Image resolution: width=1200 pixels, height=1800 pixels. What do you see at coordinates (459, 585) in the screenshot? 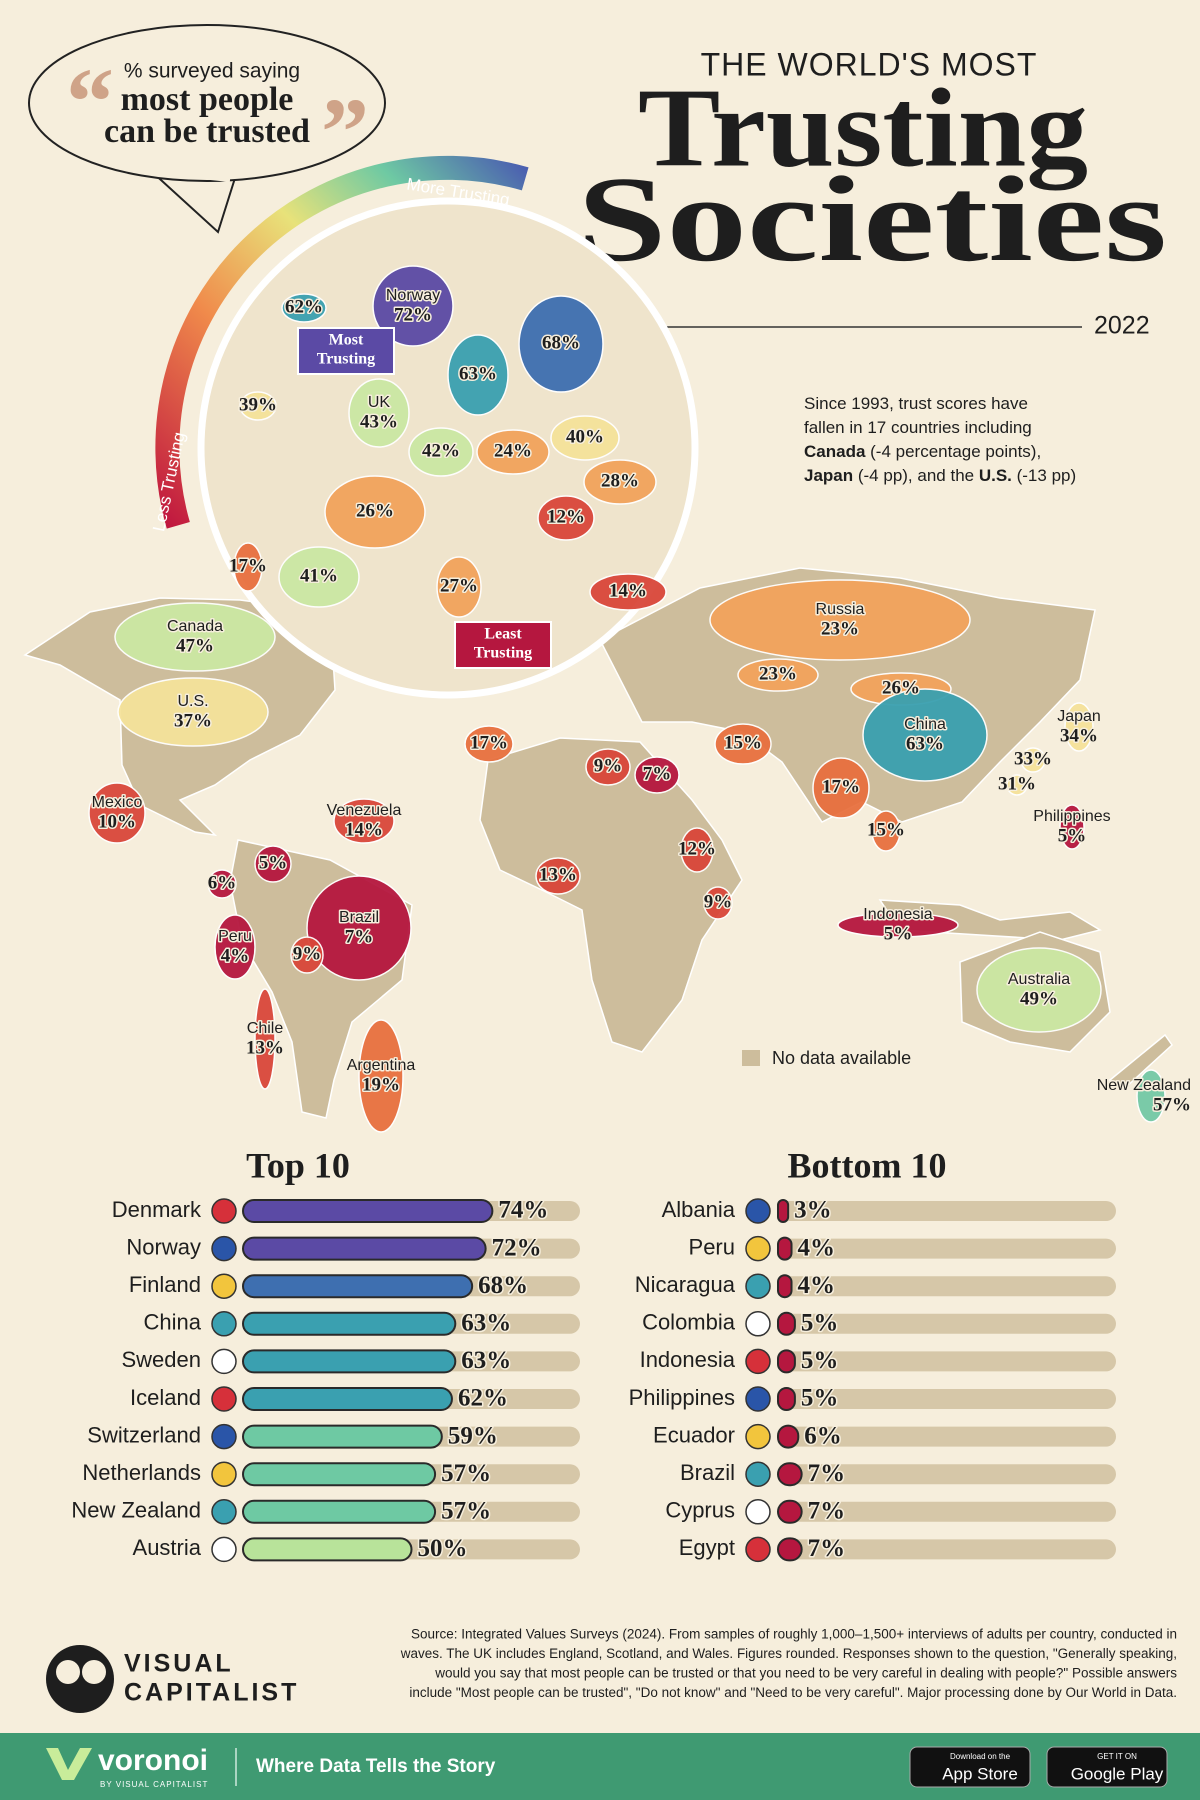
I see `country-value: 27%` at bounding box center [459, 585].